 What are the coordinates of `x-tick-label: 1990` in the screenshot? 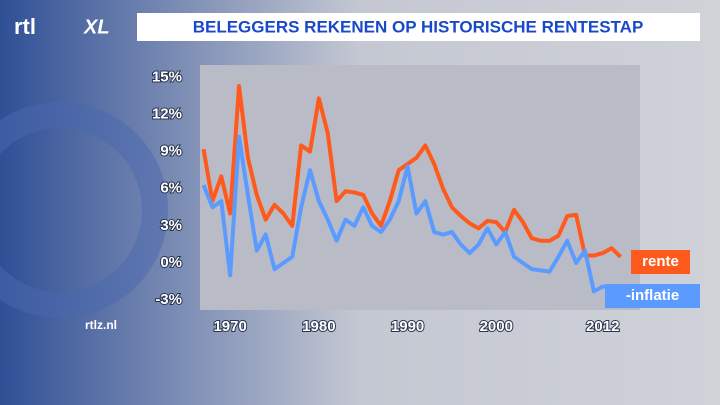 It's located at (407, 326).